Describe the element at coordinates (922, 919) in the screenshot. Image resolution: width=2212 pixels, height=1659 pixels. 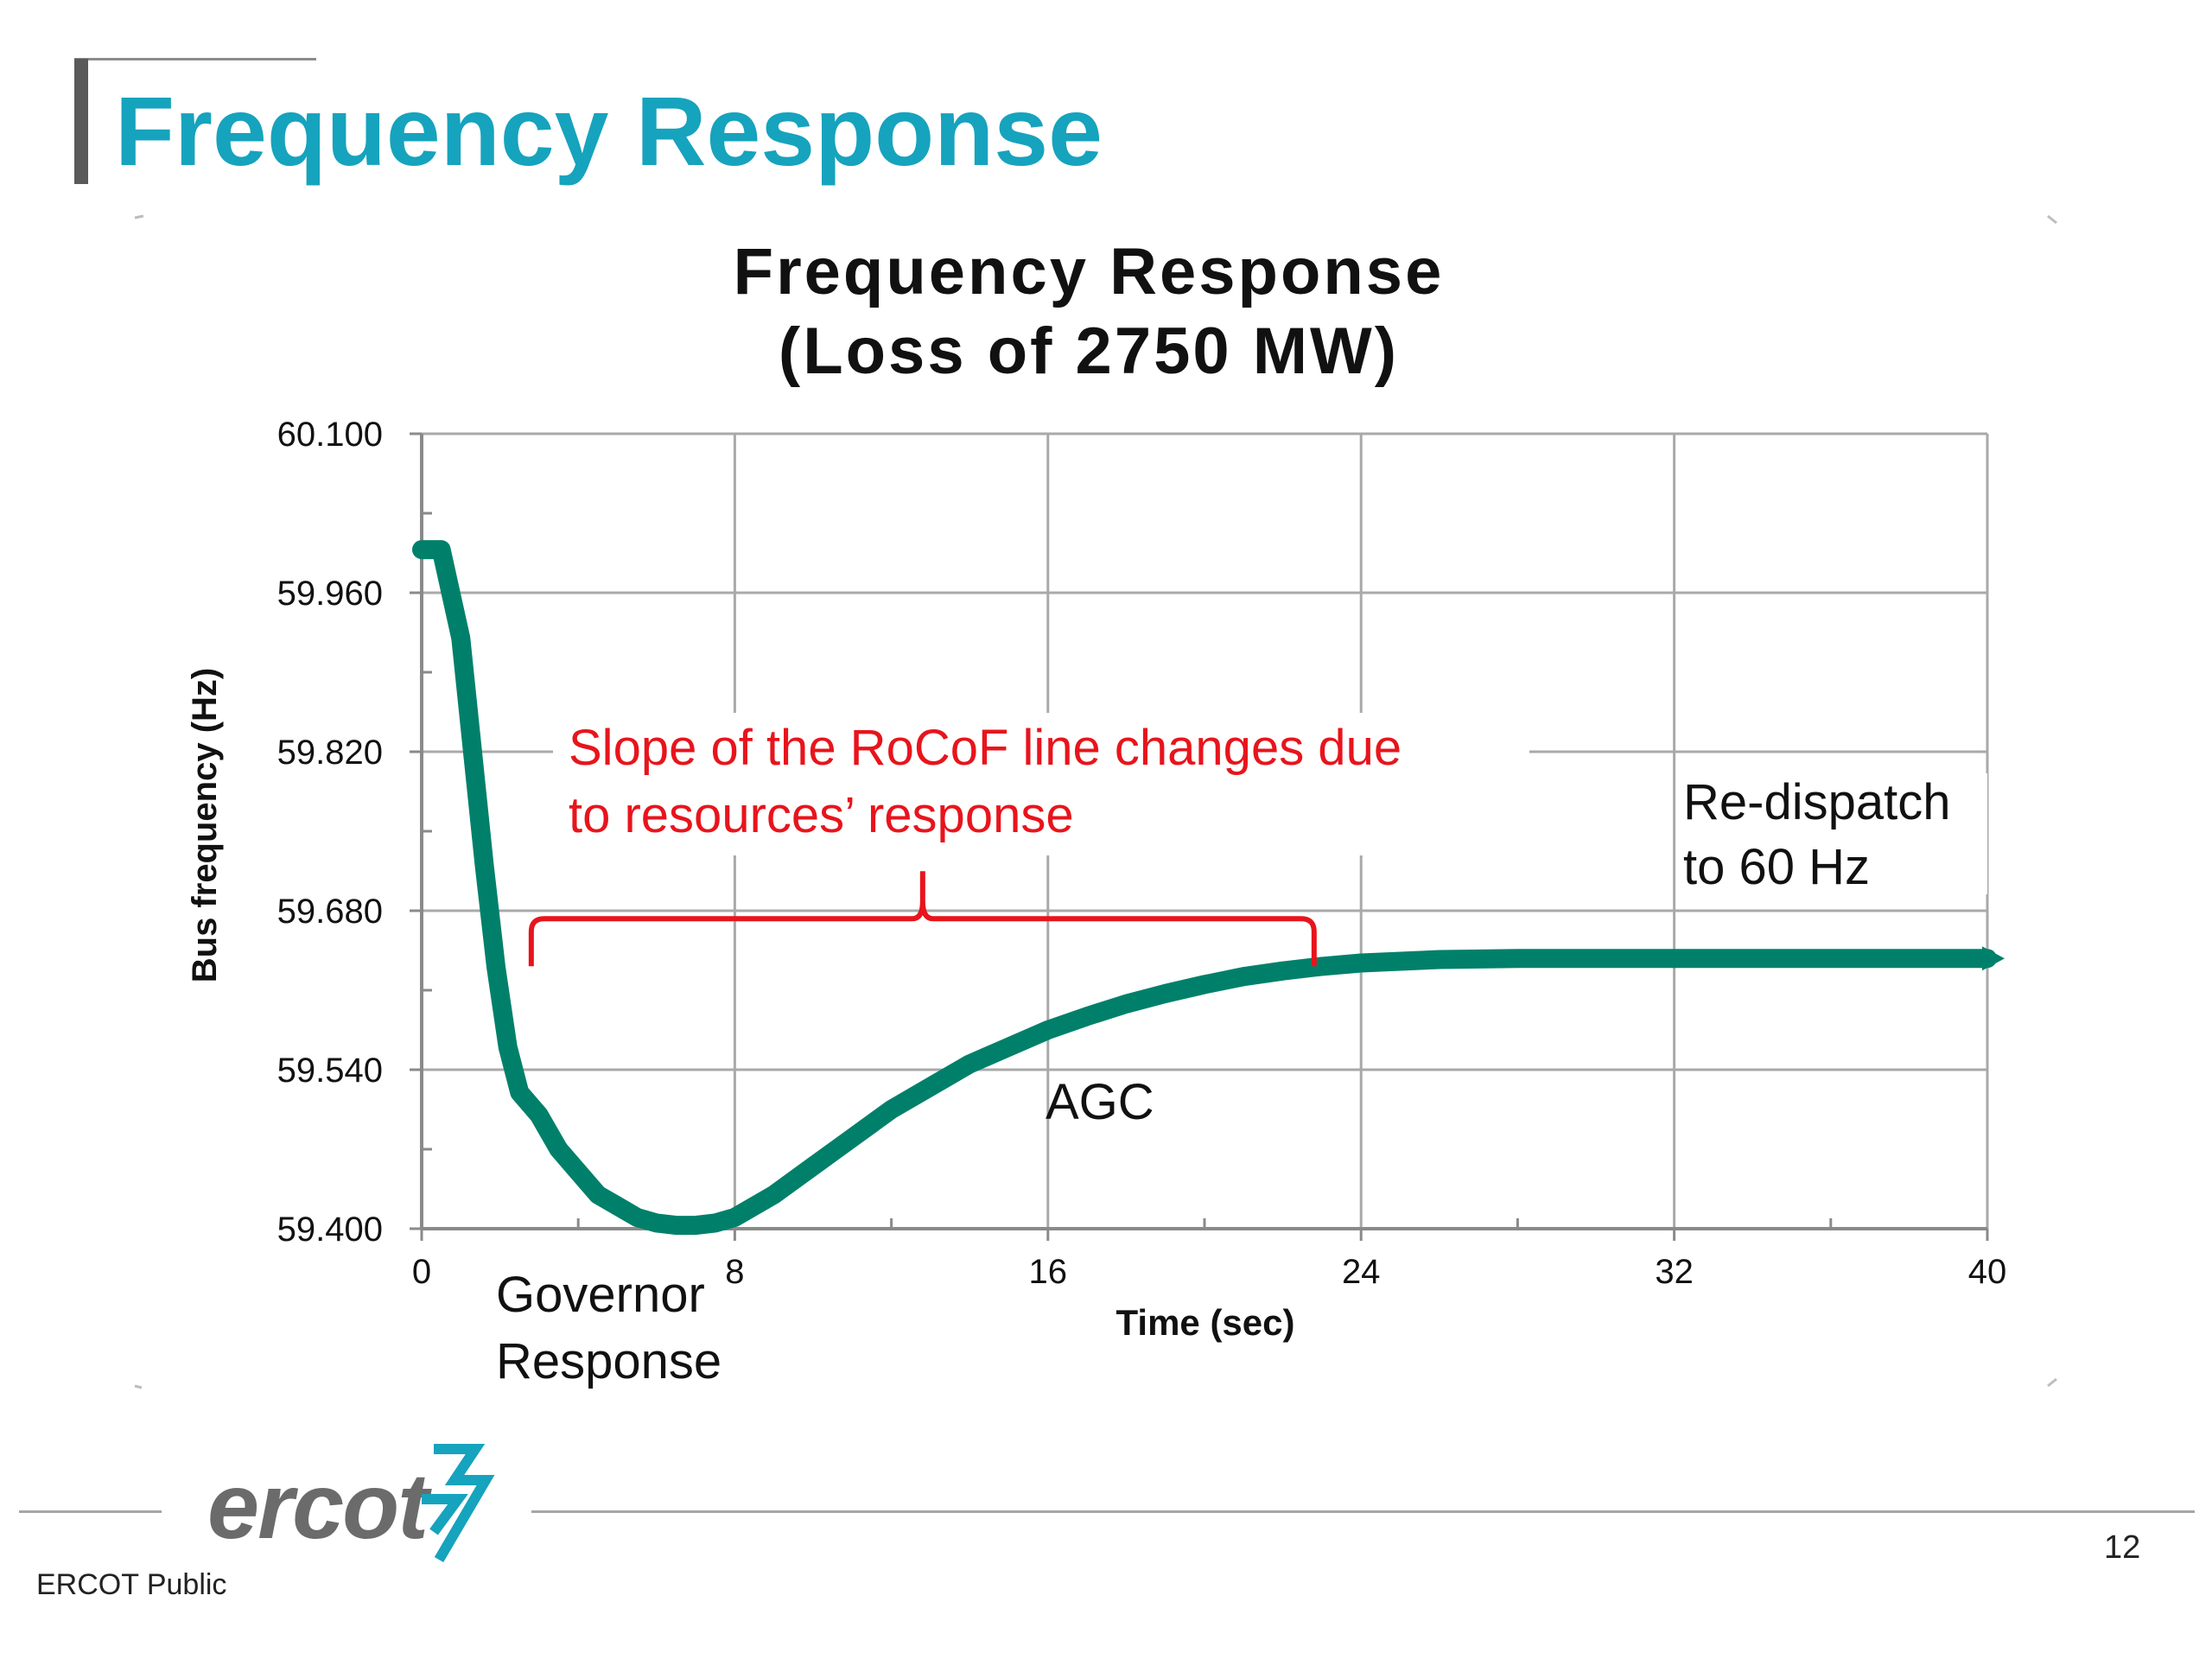
I see `rocof-brace` at that location.